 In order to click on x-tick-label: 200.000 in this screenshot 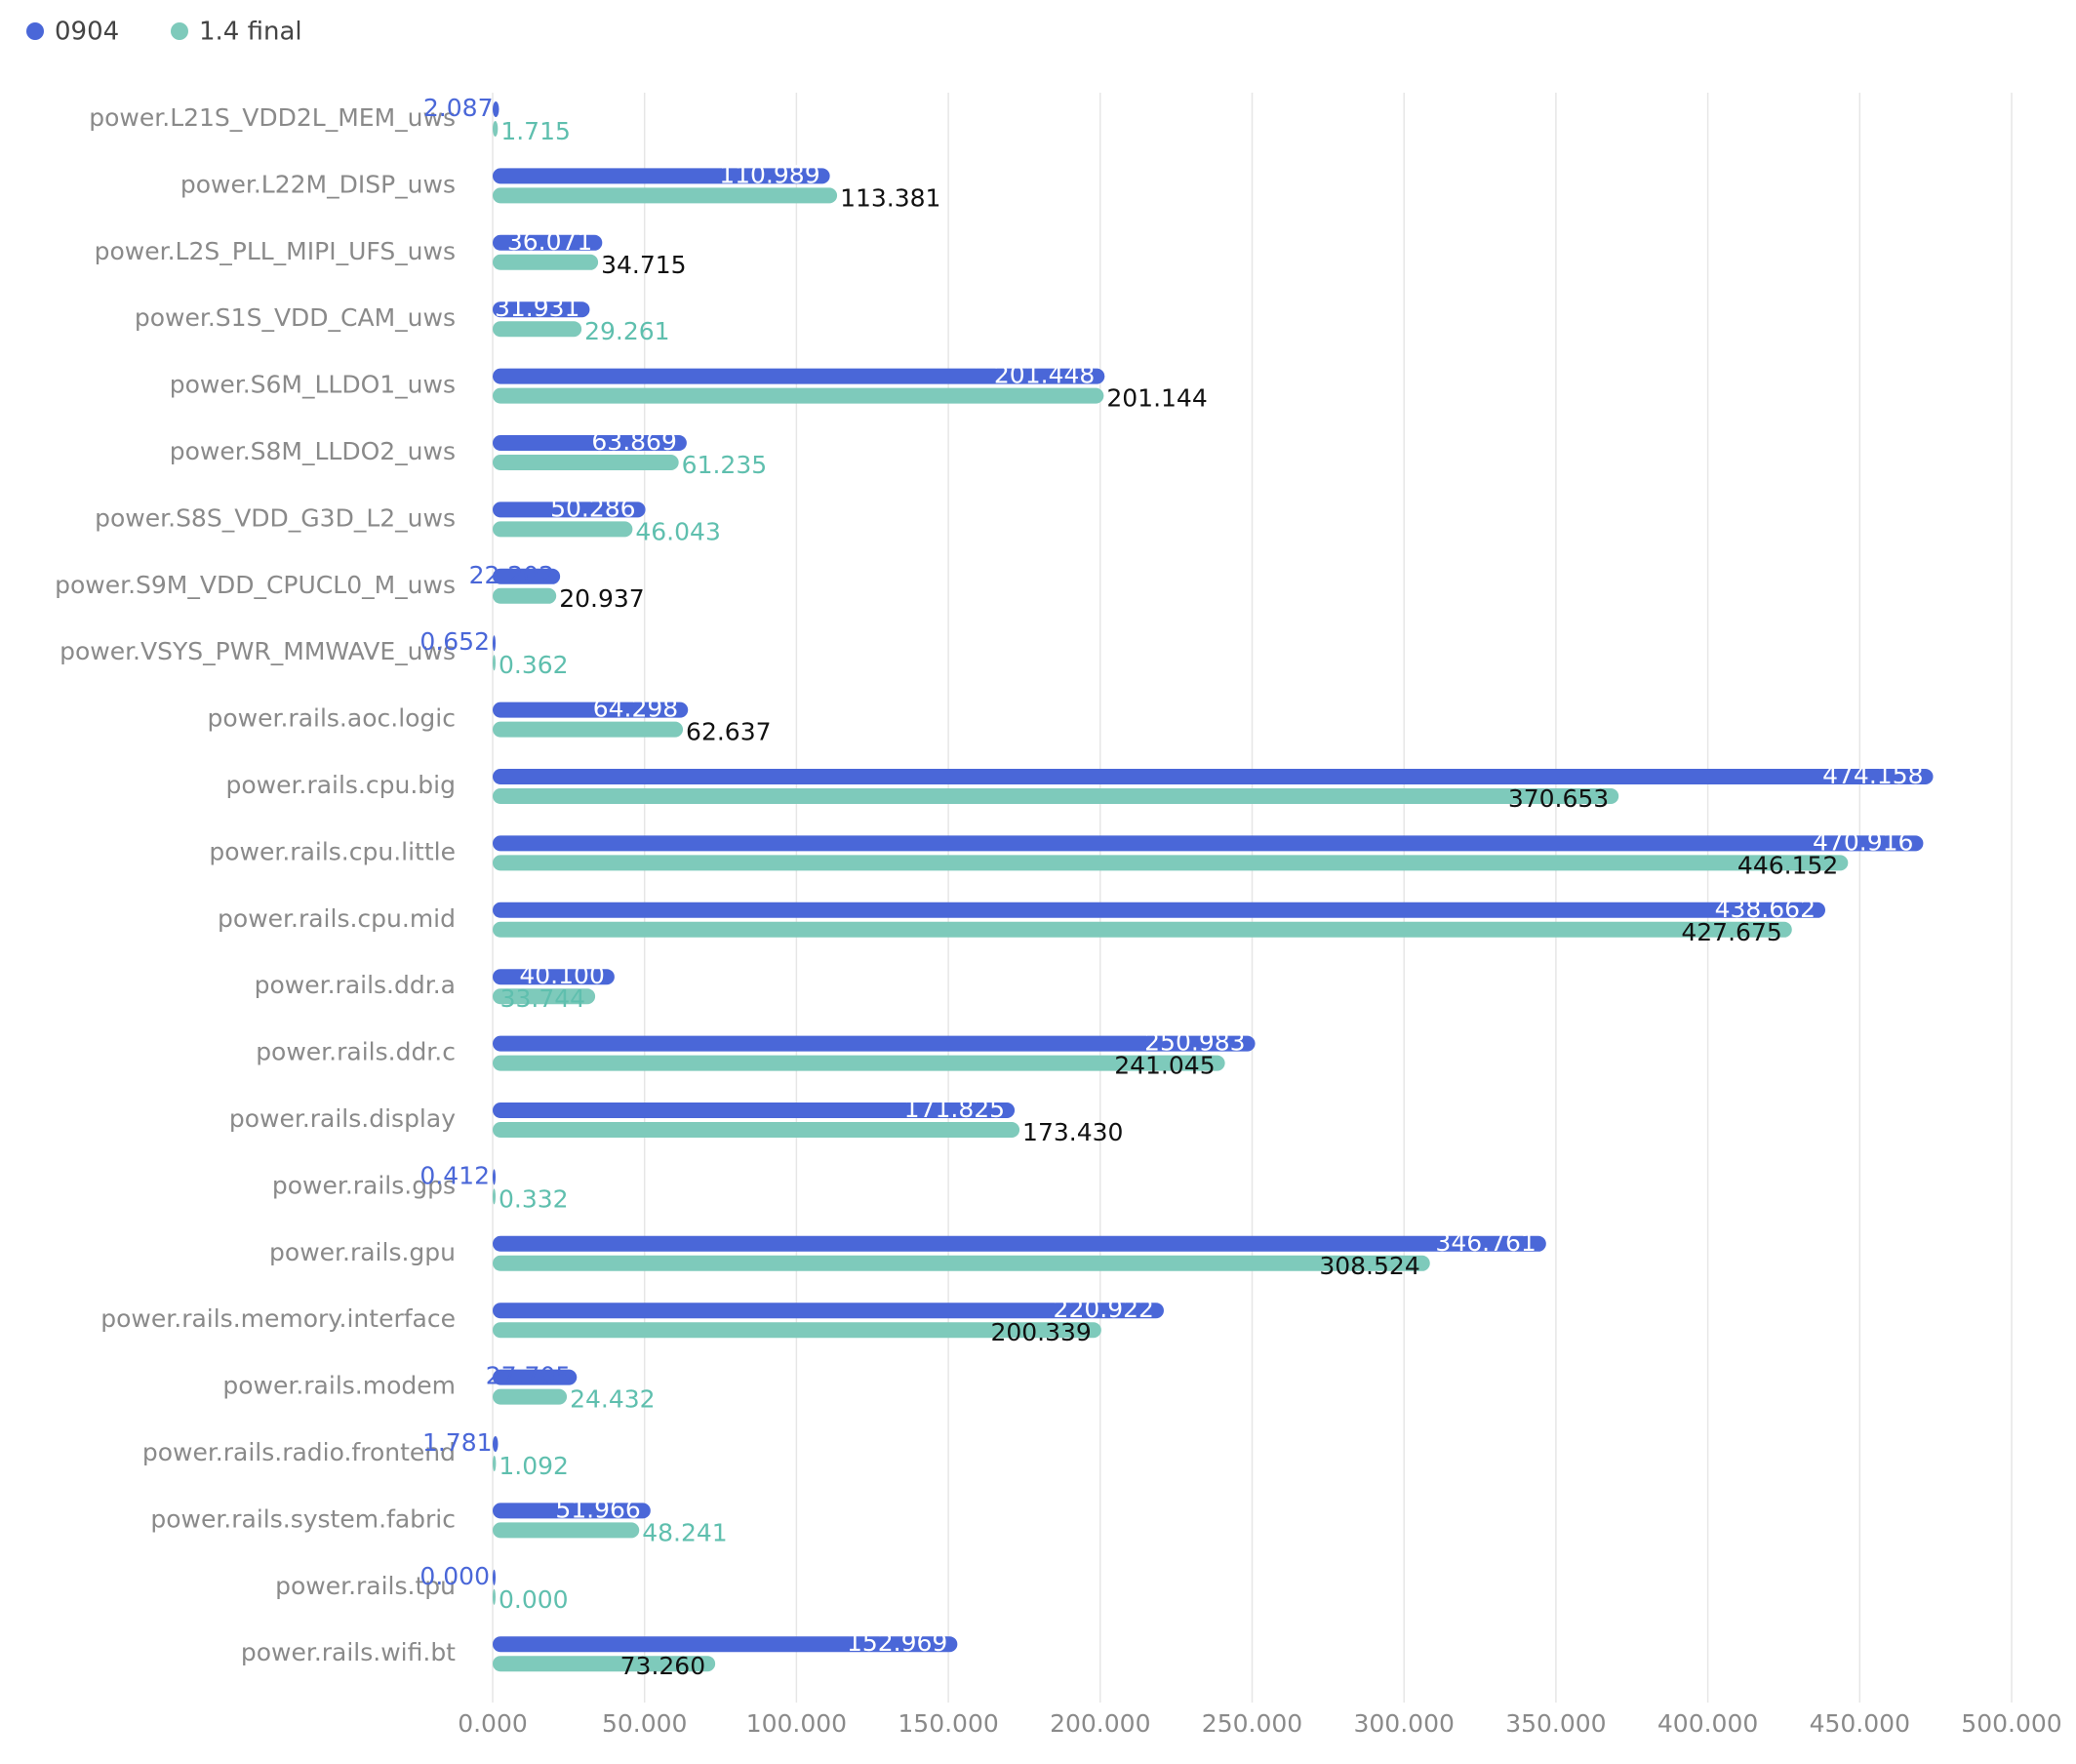, I will do `click(1100, 1724)`.